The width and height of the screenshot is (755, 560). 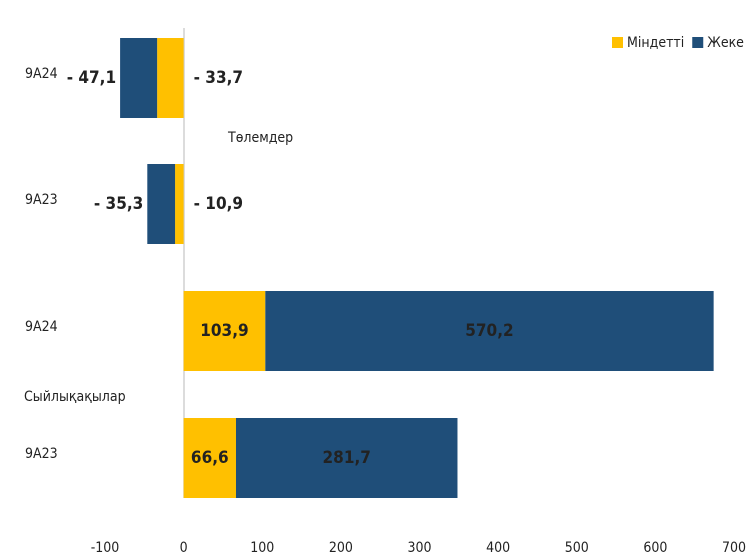 What do you see at coordinates (725, 43) in the screenshot?
I see `legend-label: Жеке` at bounding box center [725, 43].